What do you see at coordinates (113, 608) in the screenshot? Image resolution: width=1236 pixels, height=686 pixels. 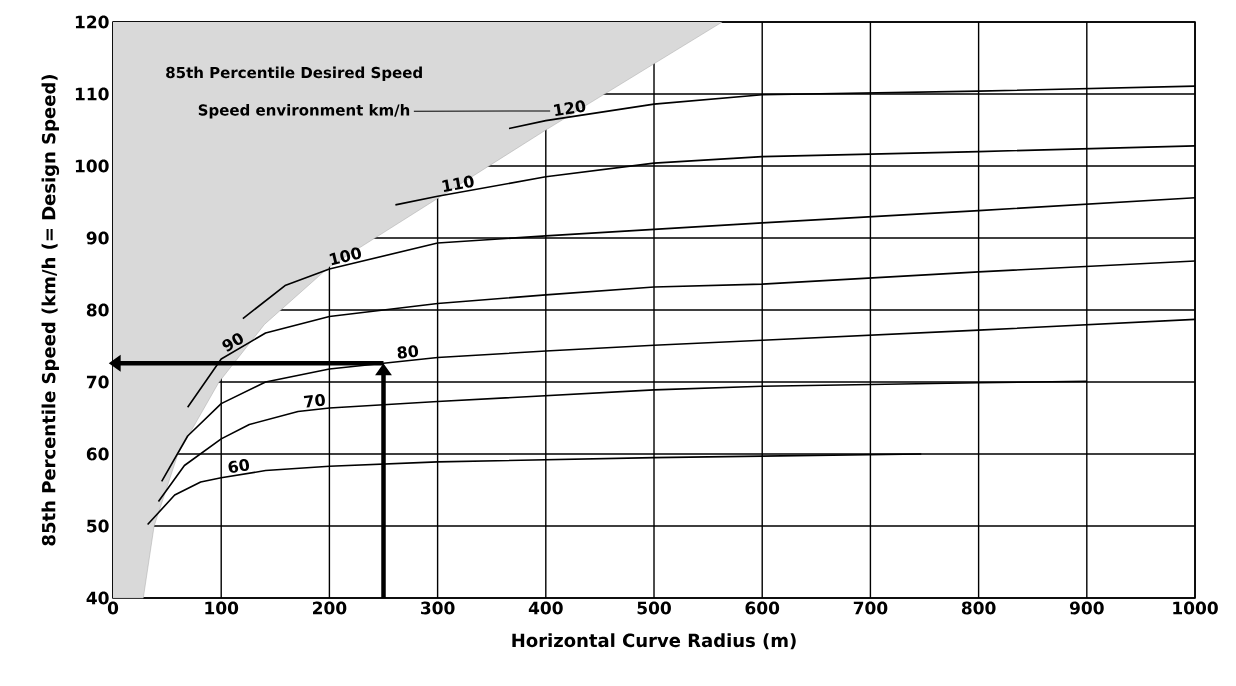 I see `x-tick-label: 0` at bounding box center [113, 608].